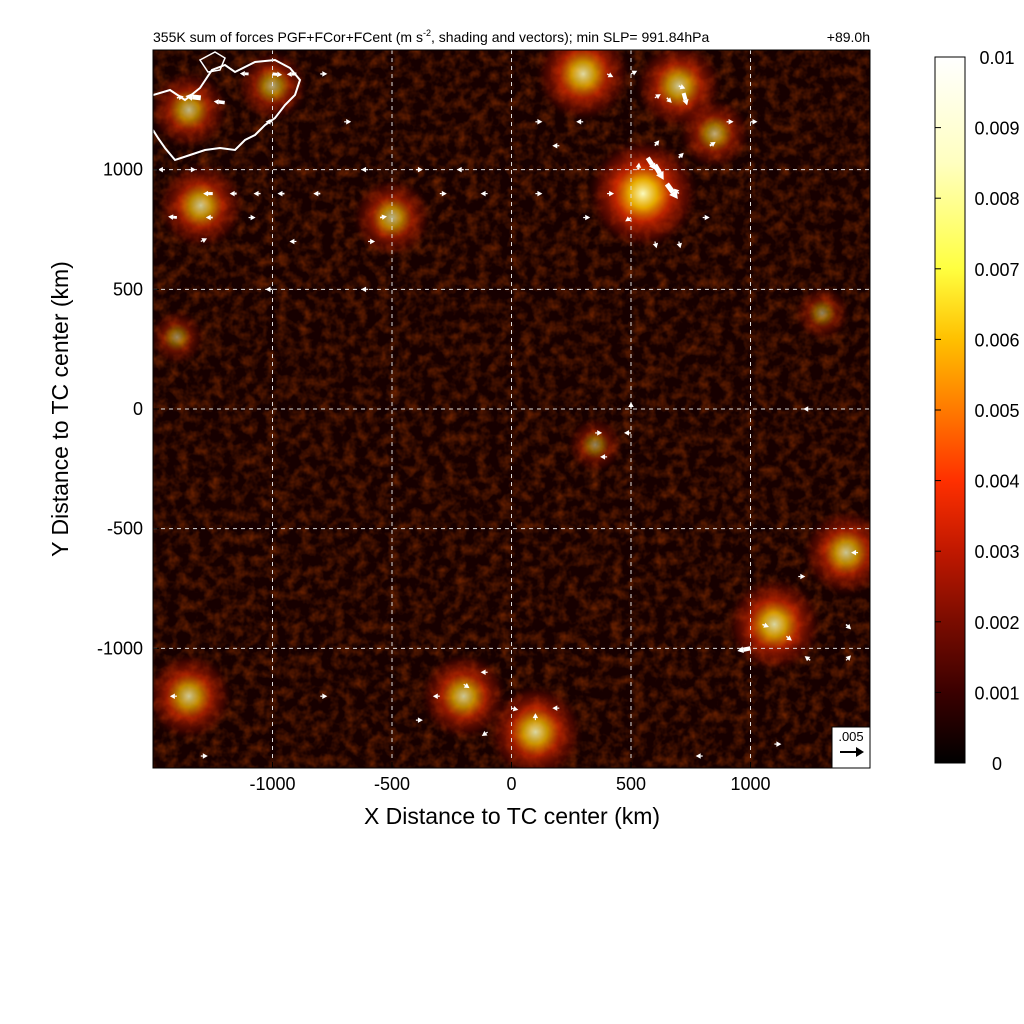 This screenshot has height=1024, width=1024. I want to click on reference-vector-label: .005, so click(850, 736).